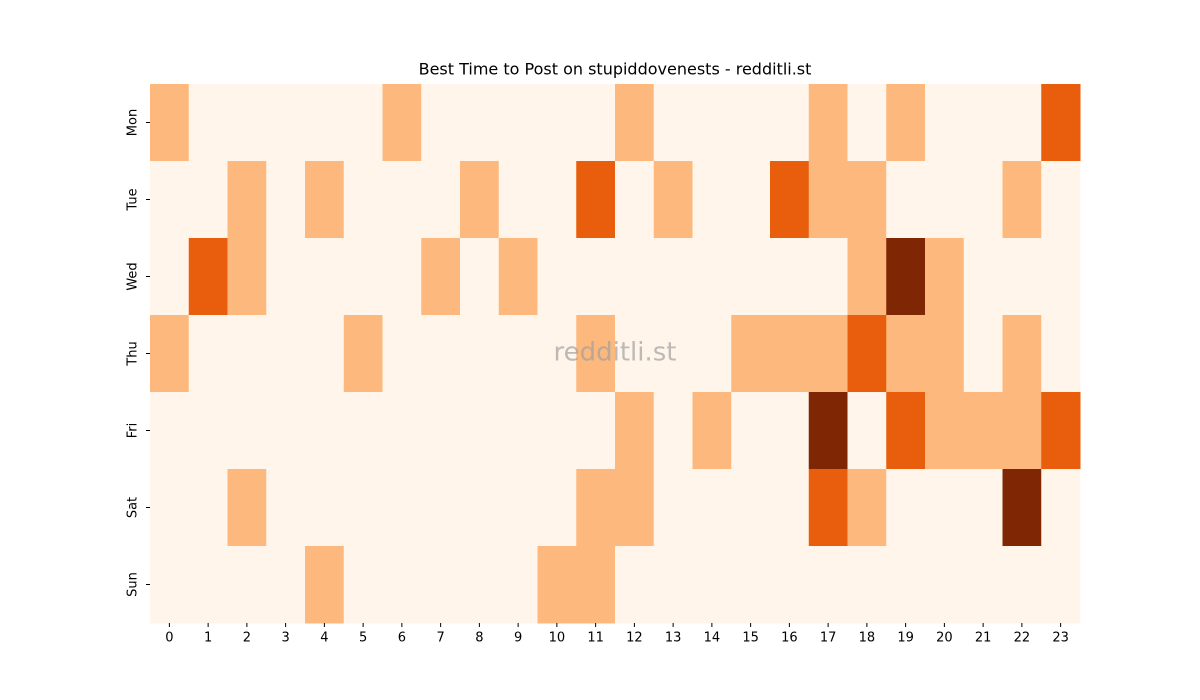 The width and height of the screenshot is (1200, 700). Describe the element at coordinates (1060, 638) in the screenshot. I see `x-tick-label: 23` at that location.